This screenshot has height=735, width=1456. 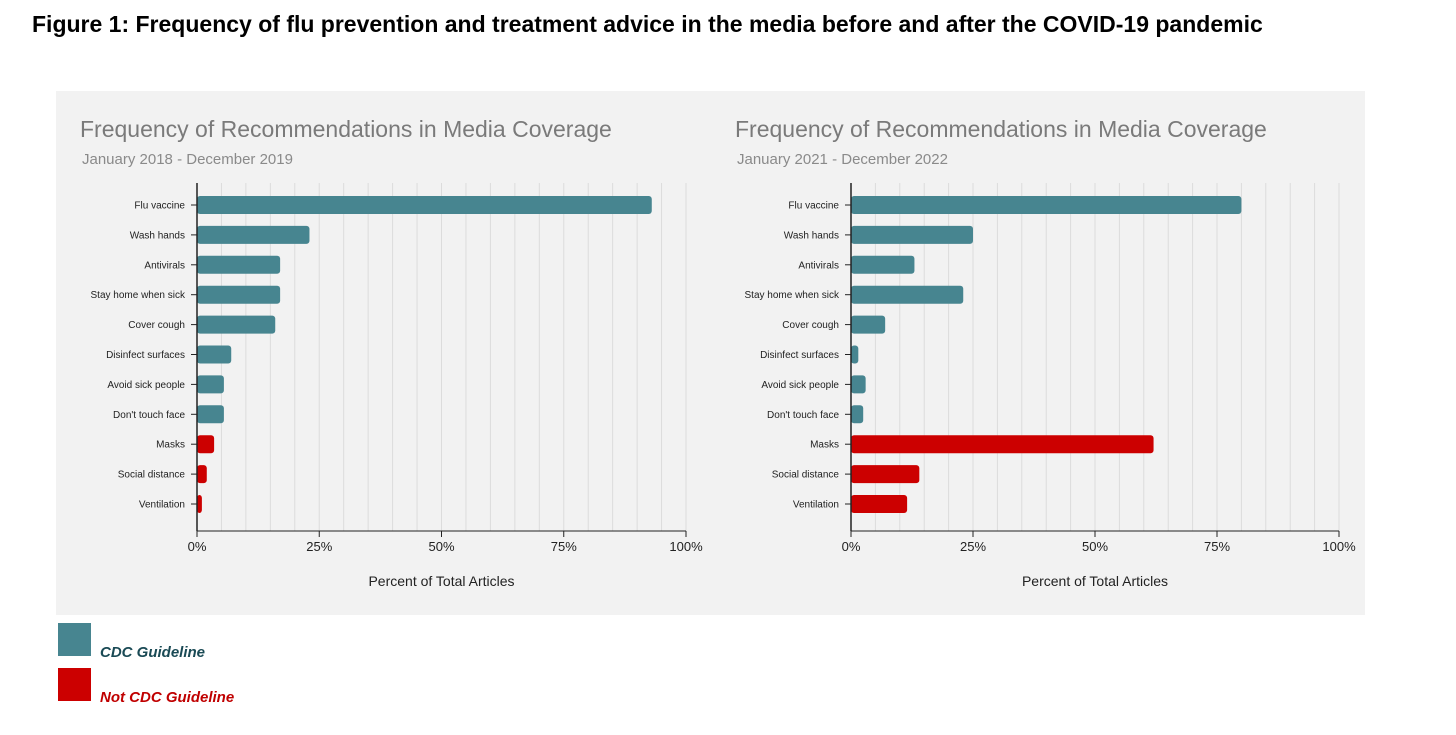 I want to click on chart1-category-label: Antivirals, so click(x=164, y=265).